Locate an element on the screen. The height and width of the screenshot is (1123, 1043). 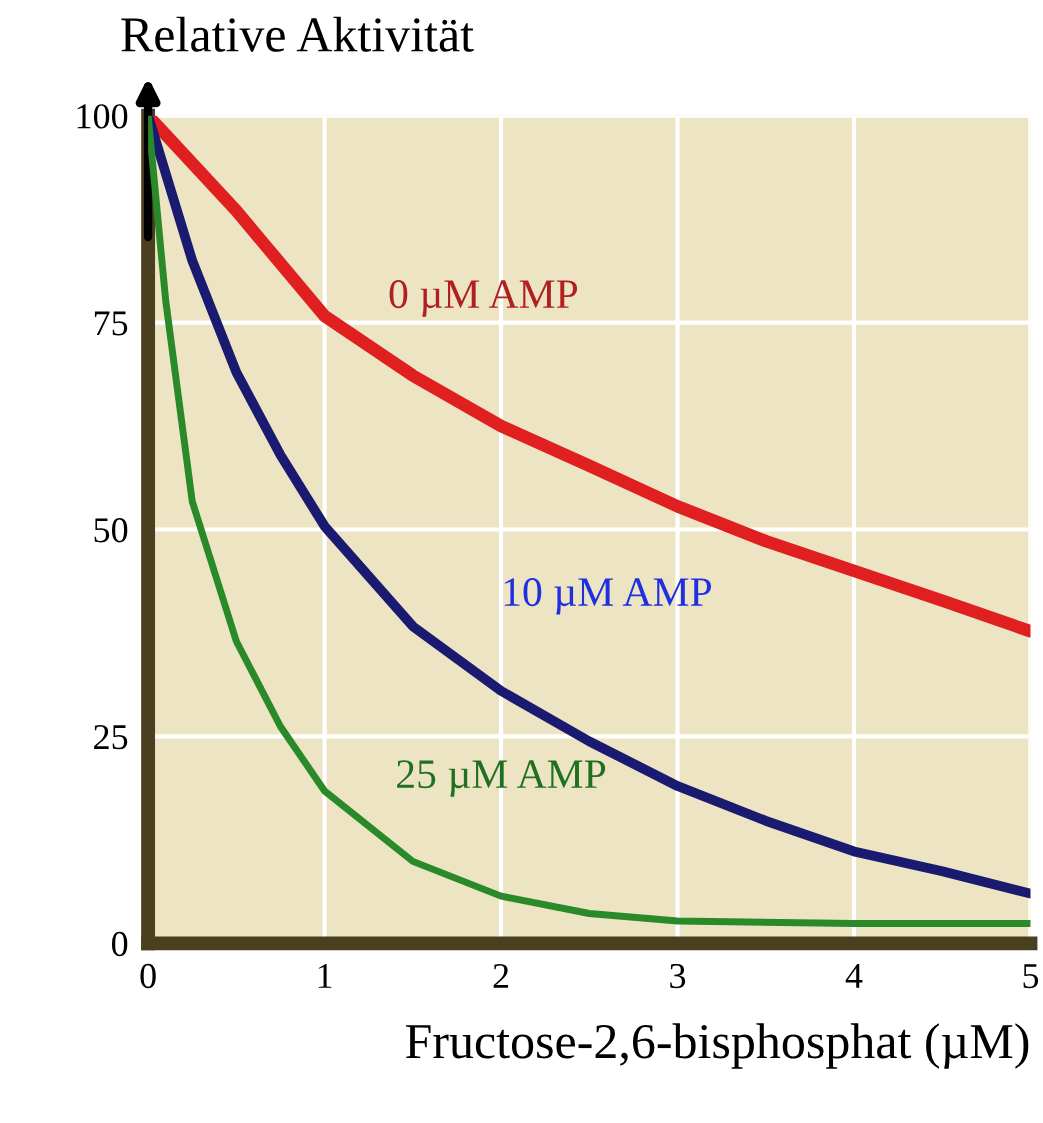
x-tick-label: 1 is located at coordinates (325, 975).